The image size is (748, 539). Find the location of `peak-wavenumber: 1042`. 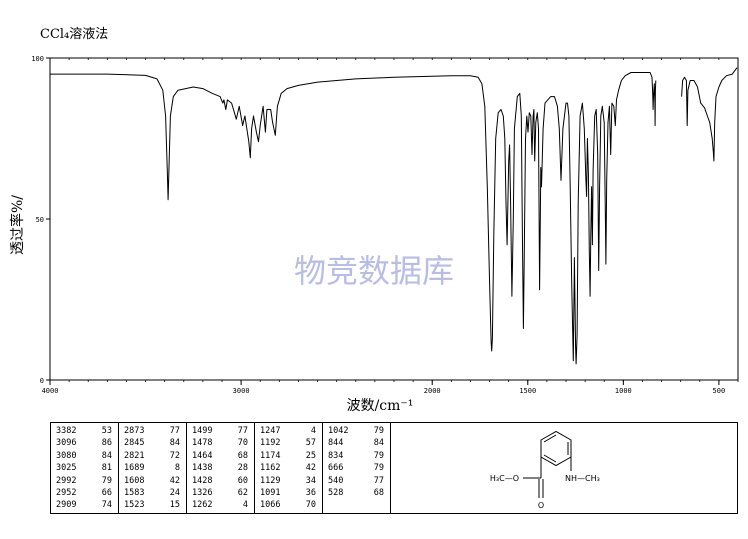

peak-wavenumber: 1042 is located at coordinates (338, 431).